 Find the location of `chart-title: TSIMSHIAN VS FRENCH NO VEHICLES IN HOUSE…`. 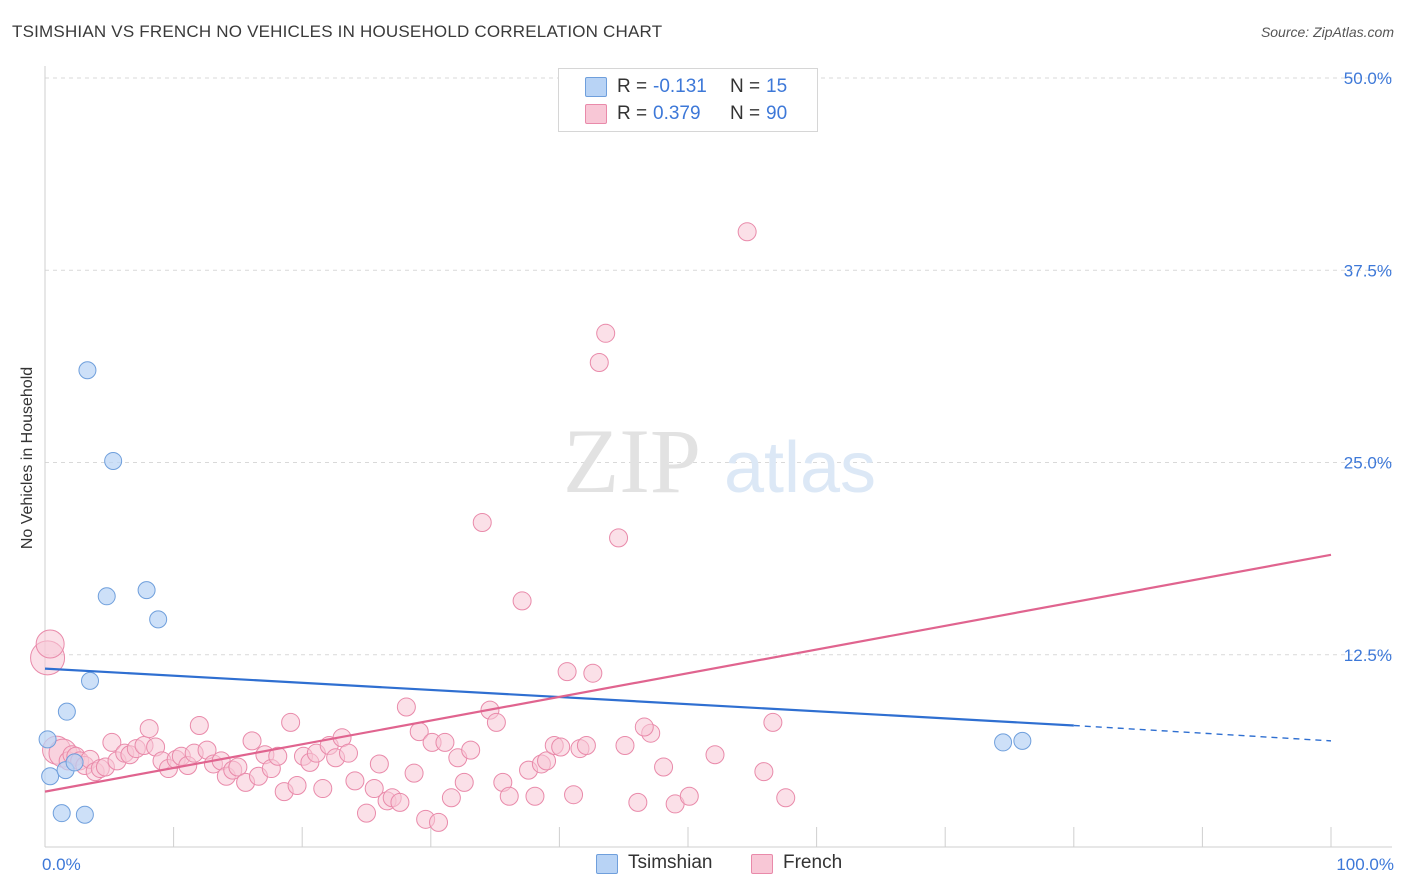

chart-title: TSIMSHIAN VS FRENCH NO VEHICLES IN HOUSE… is located at coordinates (337, 31).